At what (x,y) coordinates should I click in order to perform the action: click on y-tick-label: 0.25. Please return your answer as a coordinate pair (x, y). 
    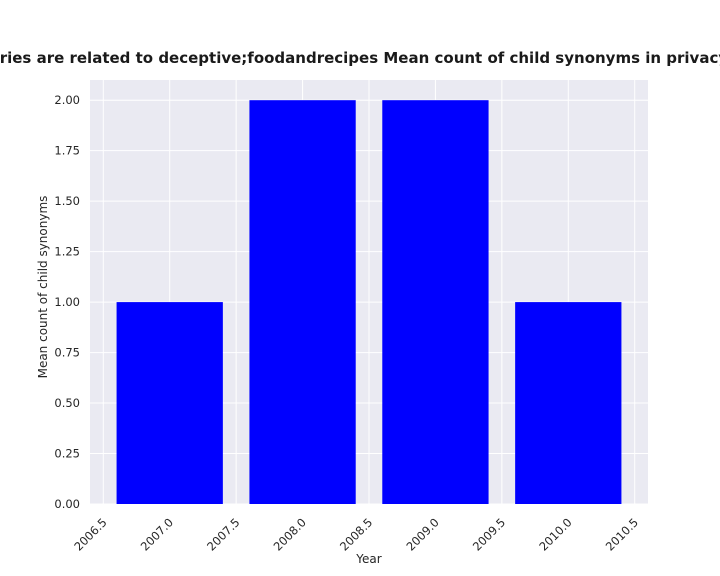
    Looking at the image, I should click on (67, 454).